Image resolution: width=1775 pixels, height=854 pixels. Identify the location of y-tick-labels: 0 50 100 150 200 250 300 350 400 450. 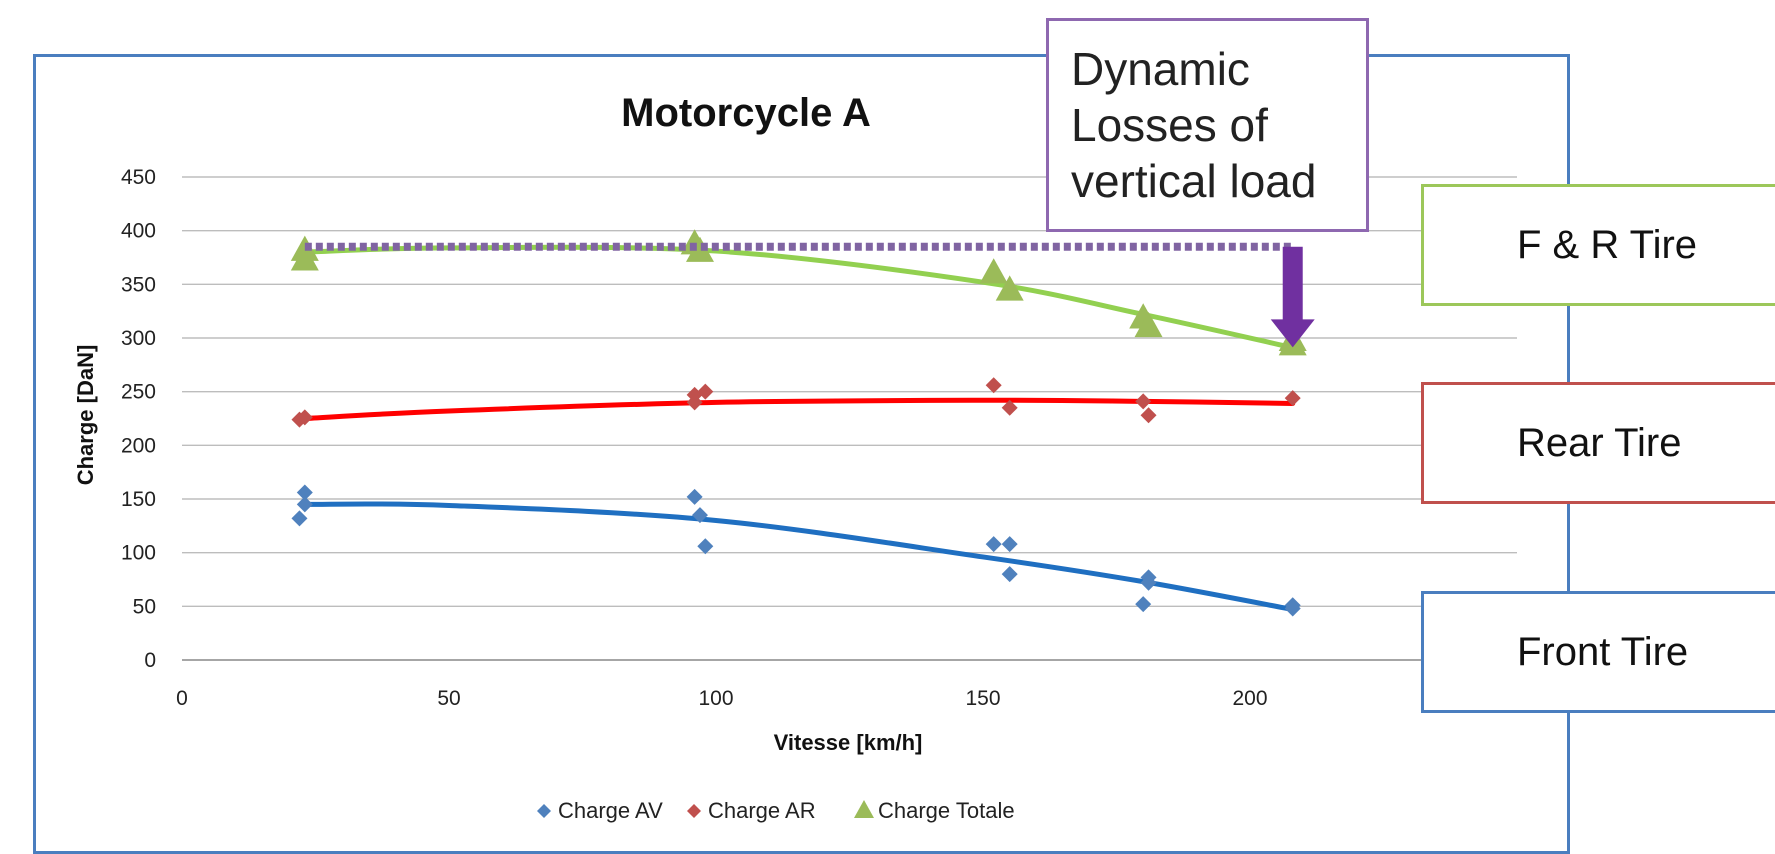
(138, 419).